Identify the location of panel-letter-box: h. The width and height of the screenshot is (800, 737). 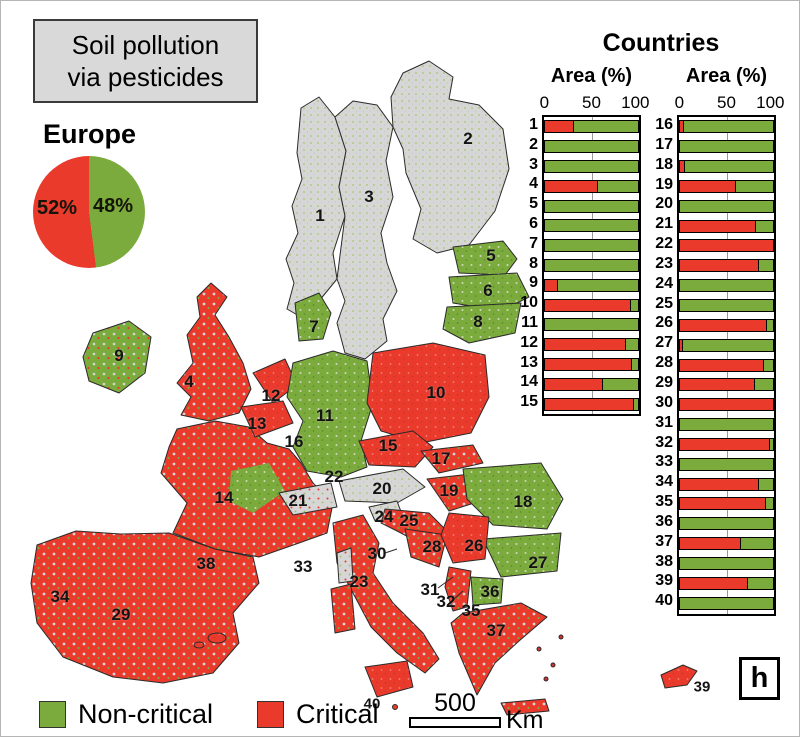
(759, 678).